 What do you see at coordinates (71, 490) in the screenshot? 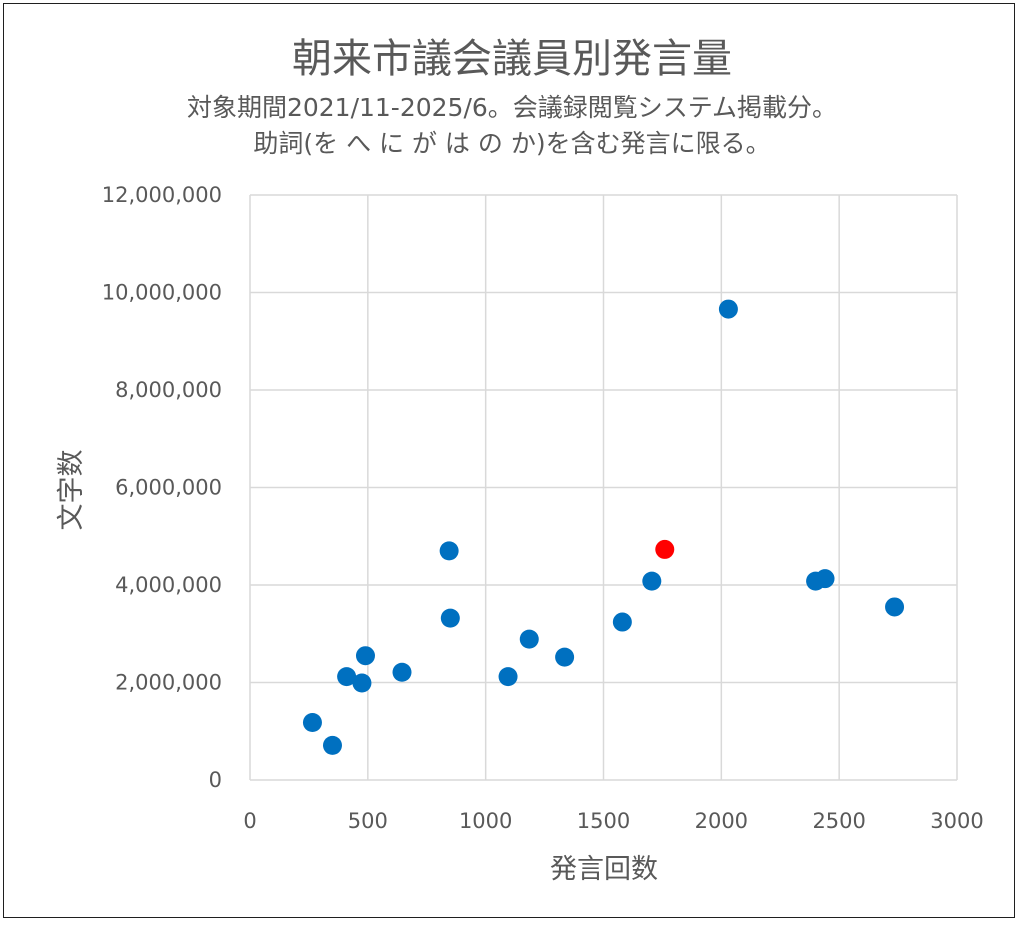
I see `y-axis-title: 文字数` at bounding box center [71, 490].